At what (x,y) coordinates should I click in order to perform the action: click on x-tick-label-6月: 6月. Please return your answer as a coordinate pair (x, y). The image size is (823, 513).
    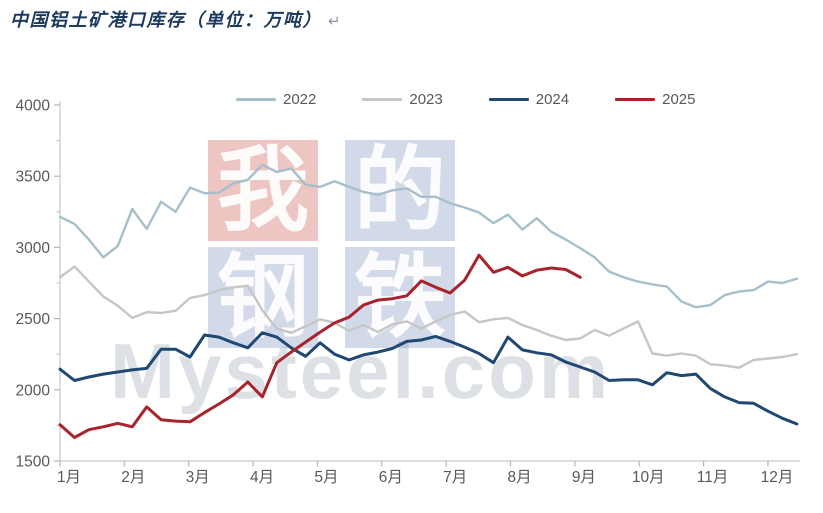
    Looking at the image, I should click on (391, 477).